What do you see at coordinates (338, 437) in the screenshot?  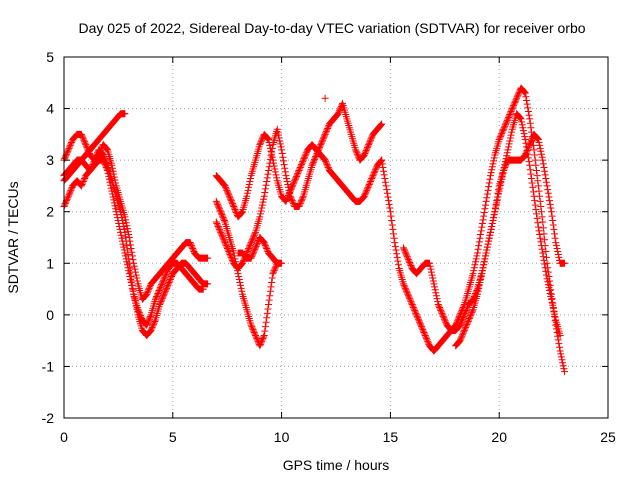 I see `x-tick-labels: 0 5 10 15 20 25` at bounding box center [338, 437].